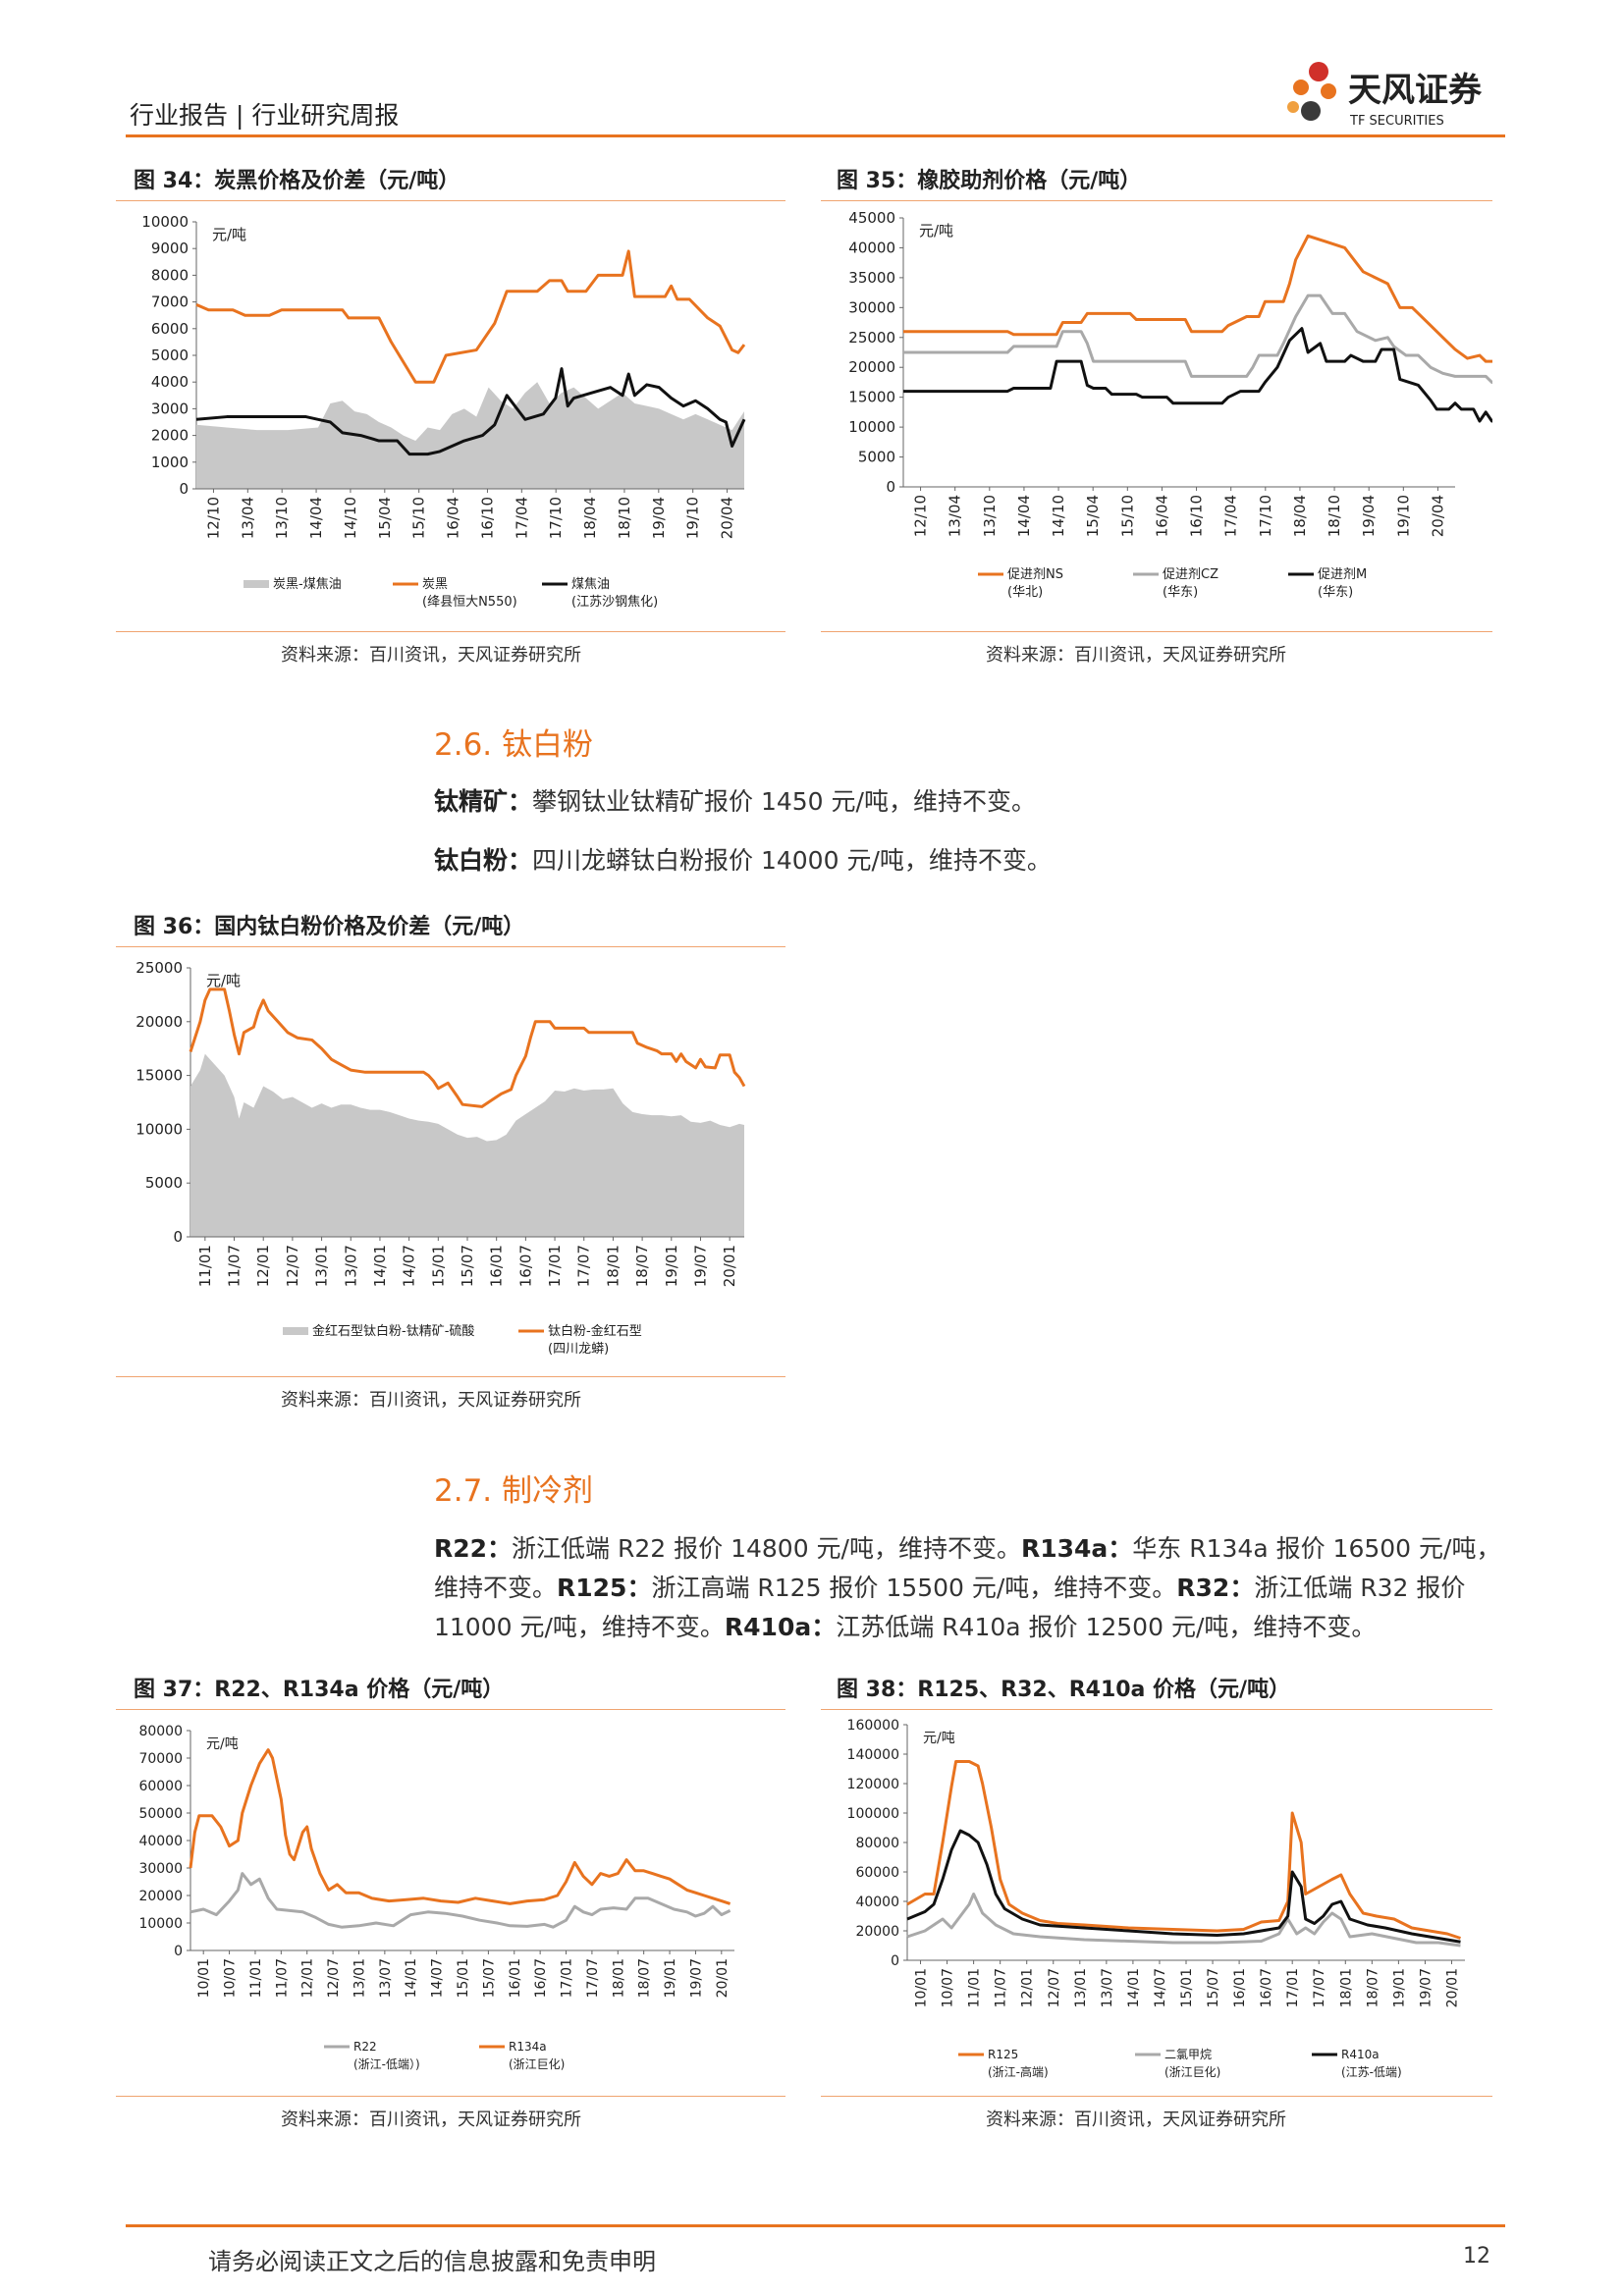 This screenshot has height=2296, width=1624. Describe the element at coordinates (877, 1932) in the screenshot. I see `fig38-ytick-label: 20000` at that location.